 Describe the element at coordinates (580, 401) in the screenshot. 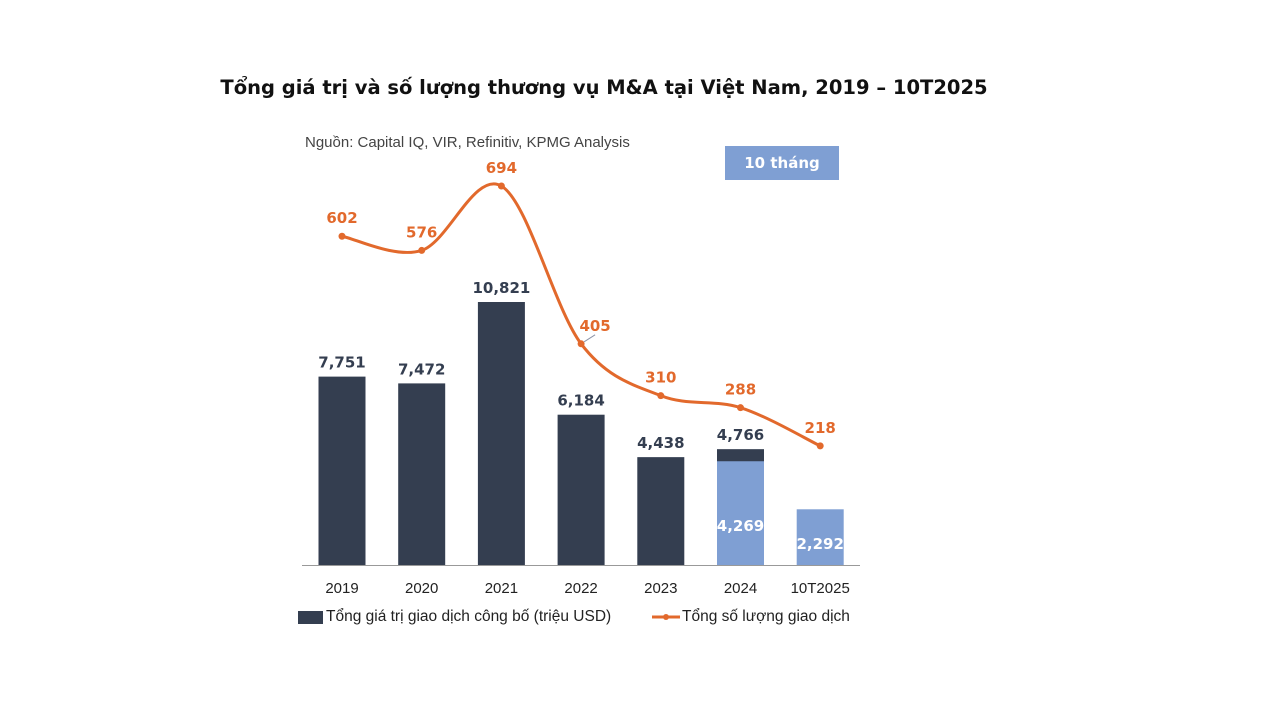

I see `bar-label-2022: 6,184` at that location.